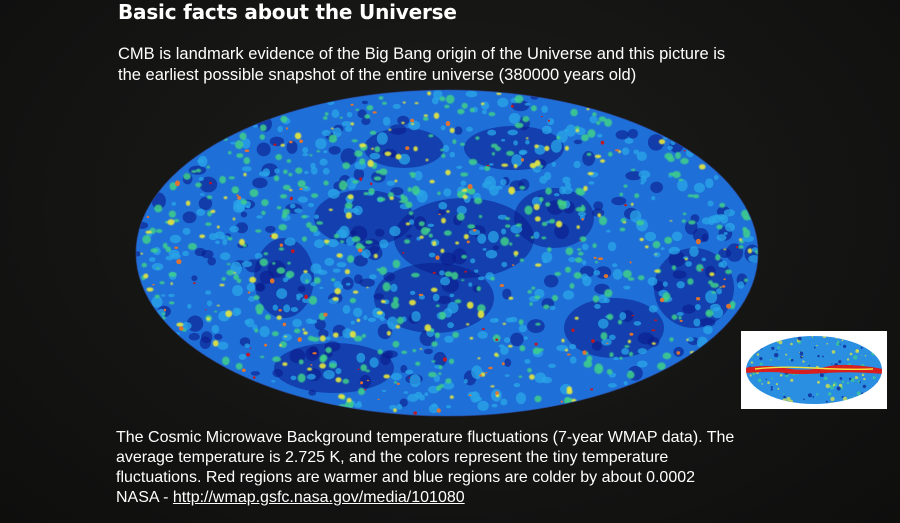 The height and width of the screenshot is (523, 900). I want to click on slide-title: Basic facts about the Universe, so click(287, 12).